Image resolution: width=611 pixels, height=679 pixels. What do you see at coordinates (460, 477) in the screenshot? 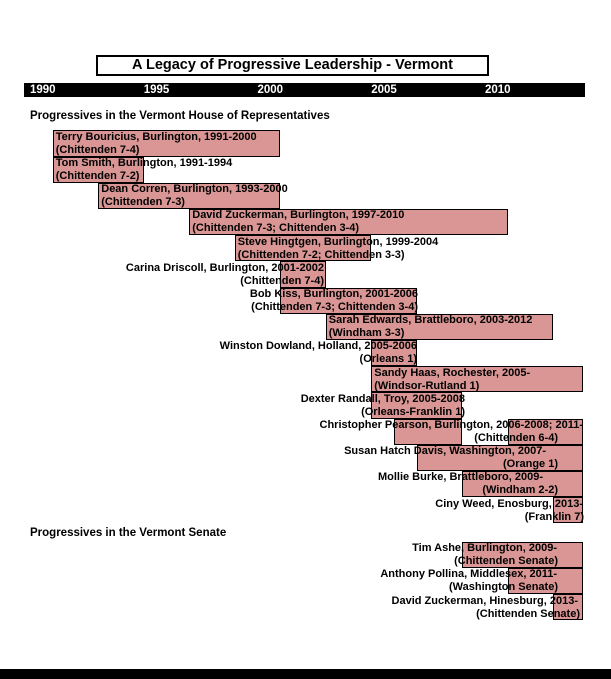
I see `entry-label-line1: Mollie Burke, Brattleboro, 2009-` at bounding box center [460, 477].